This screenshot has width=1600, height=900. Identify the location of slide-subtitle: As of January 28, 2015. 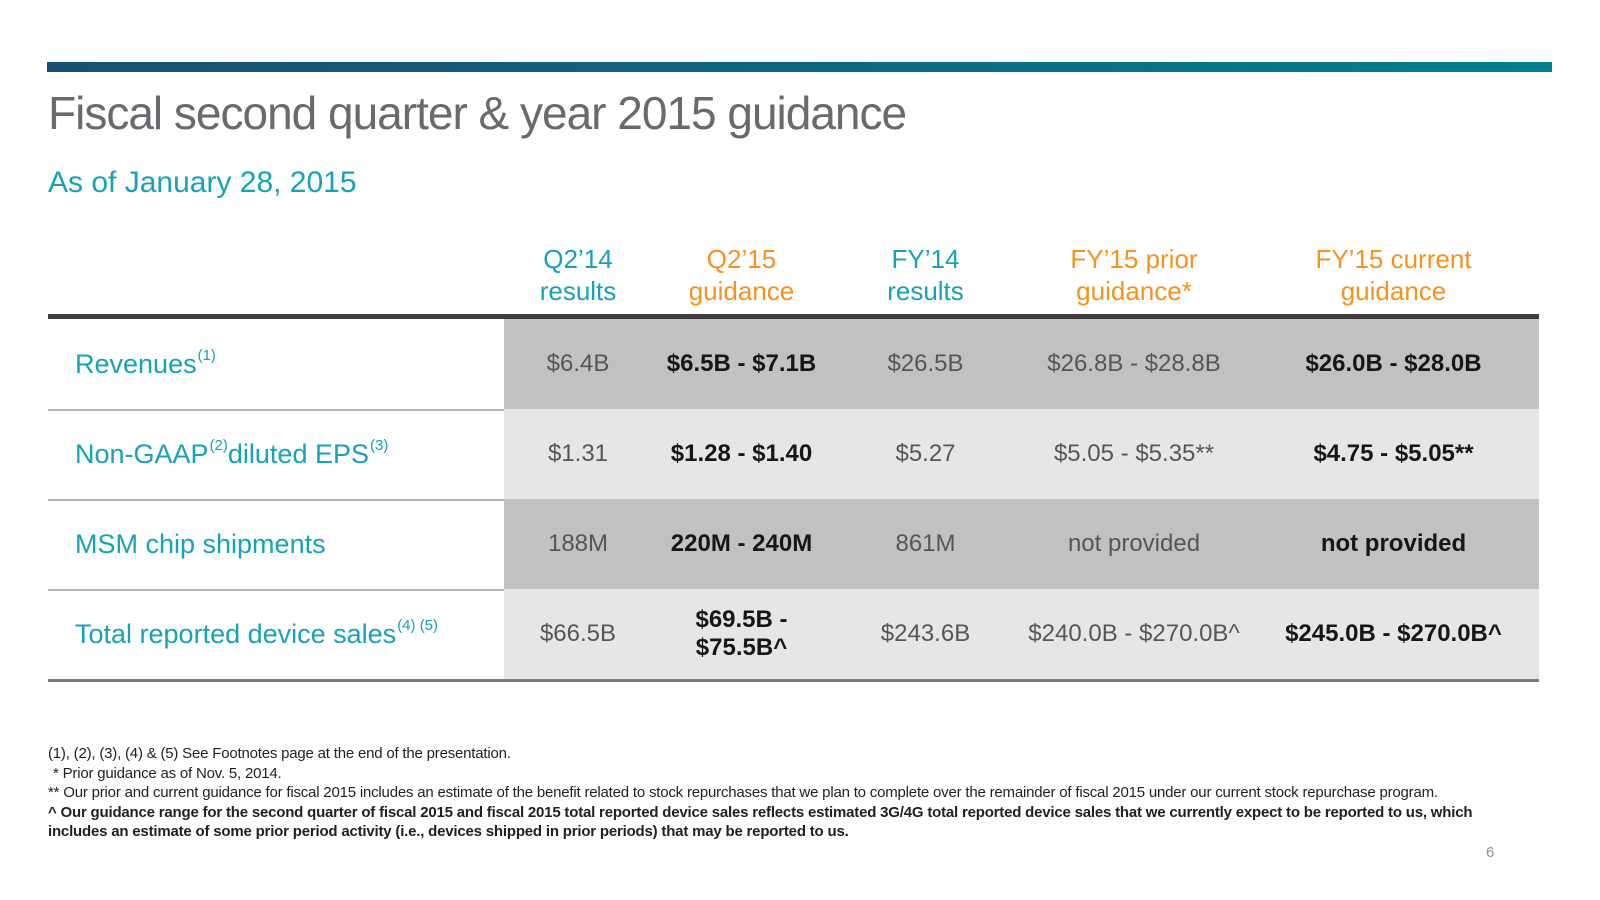
(202, 182).